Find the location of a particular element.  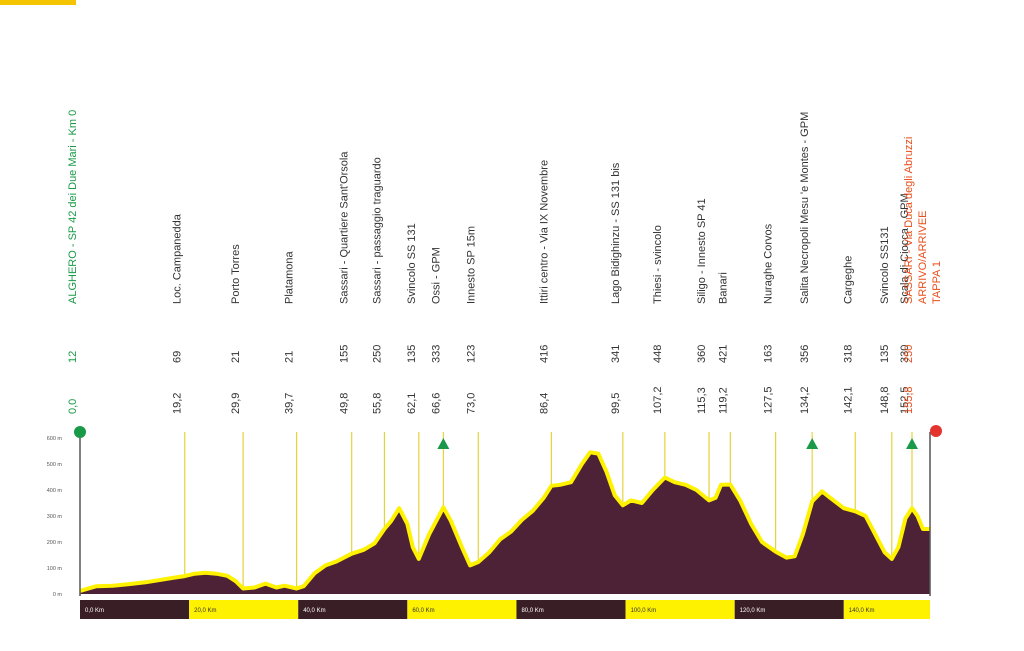

km-segment-label: 100,0 Km is located at coordinates (644, 611).